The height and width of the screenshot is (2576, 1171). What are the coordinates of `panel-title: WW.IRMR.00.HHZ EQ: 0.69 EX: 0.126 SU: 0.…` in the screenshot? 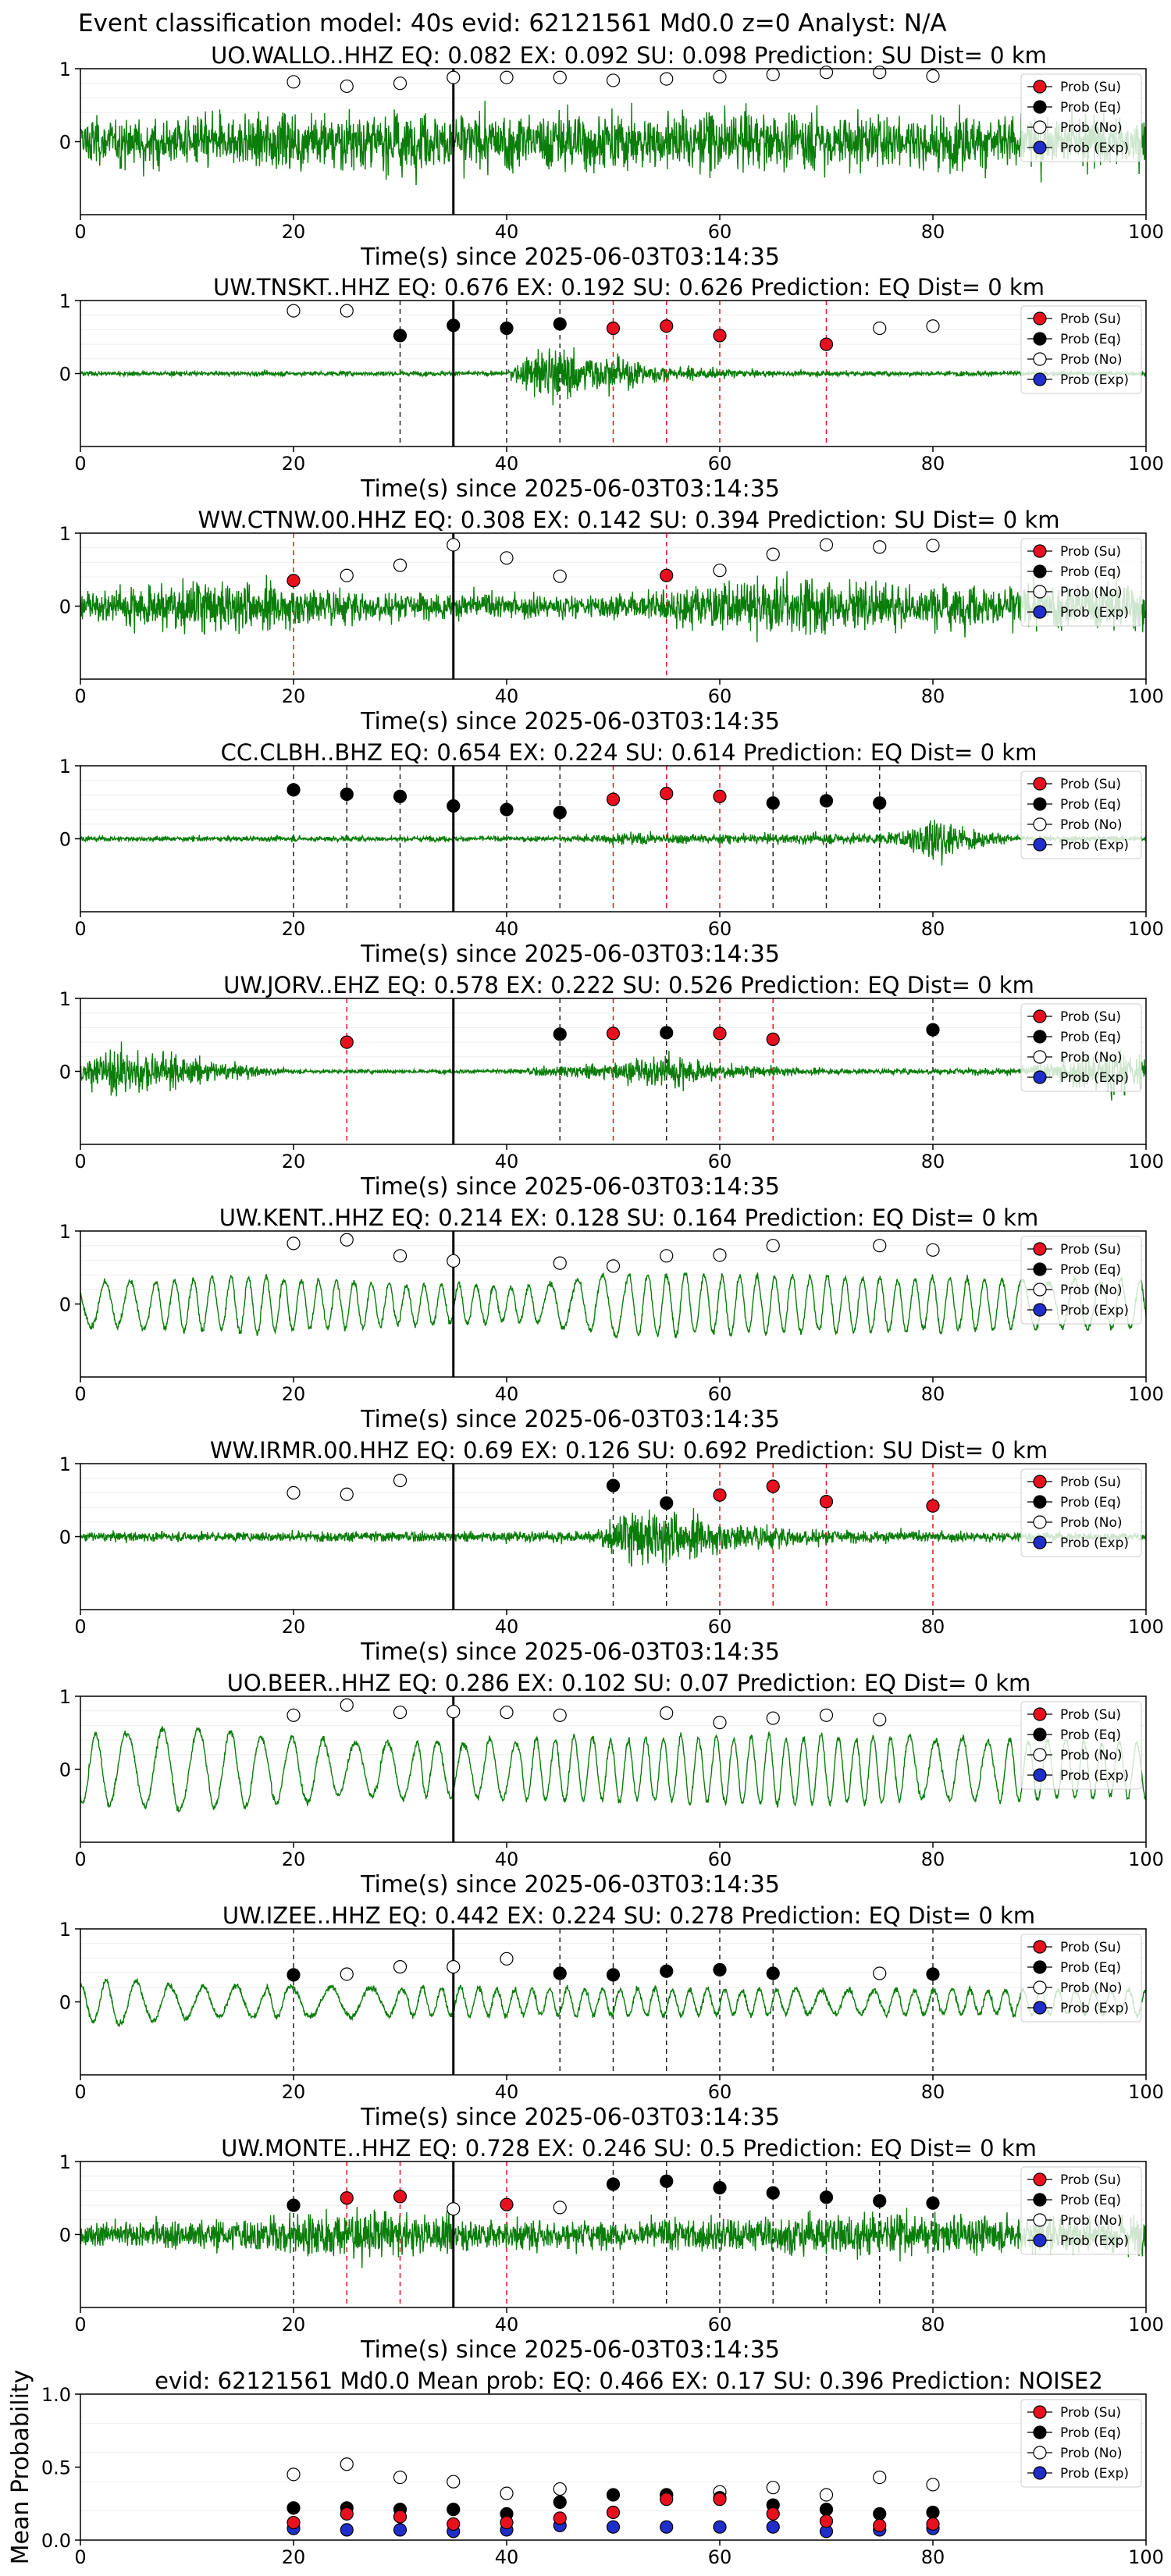 It's located at (629, 1450).